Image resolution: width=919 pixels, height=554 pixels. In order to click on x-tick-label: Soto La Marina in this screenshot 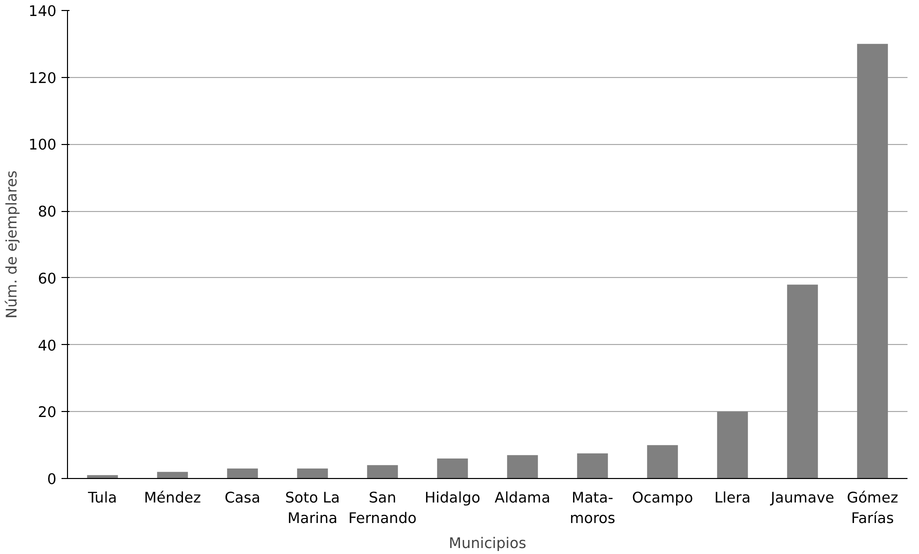, I will do `click(312, 508)`.